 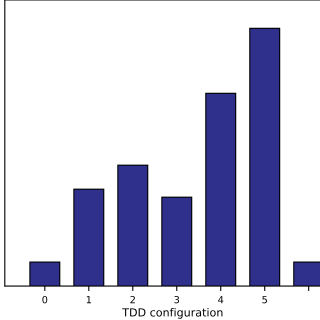 I want to click on x-tick-label: 2, so click(x=132, y=300).